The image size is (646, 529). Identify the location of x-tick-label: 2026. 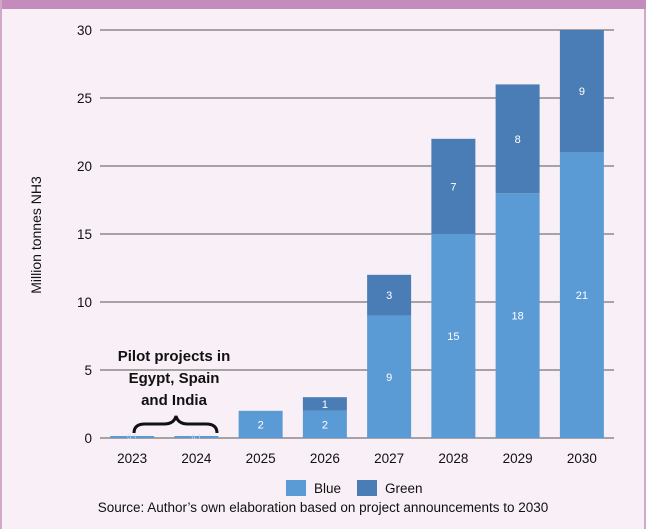
(325, 458).